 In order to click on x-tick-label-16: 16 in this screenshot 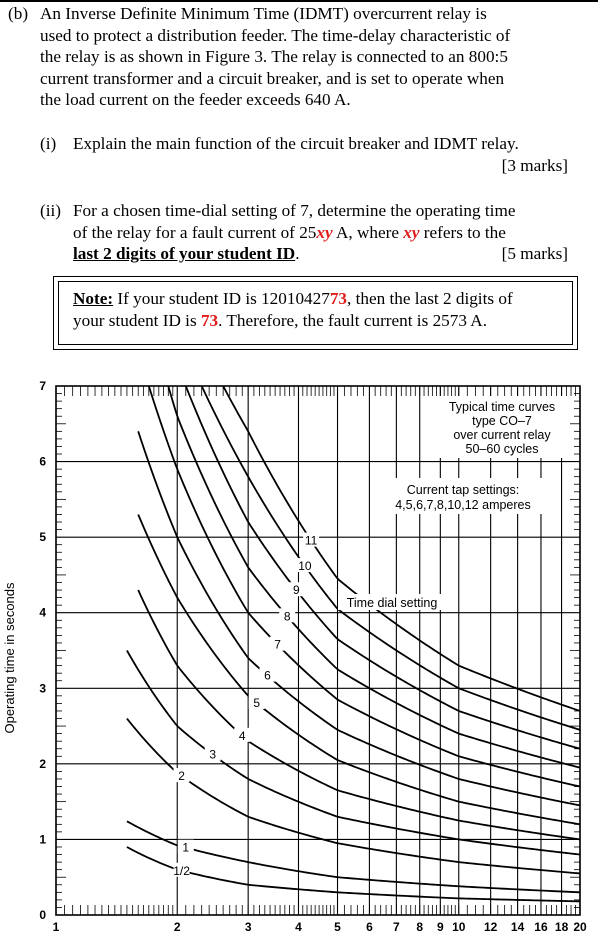, I will do `click(541, 927)`.